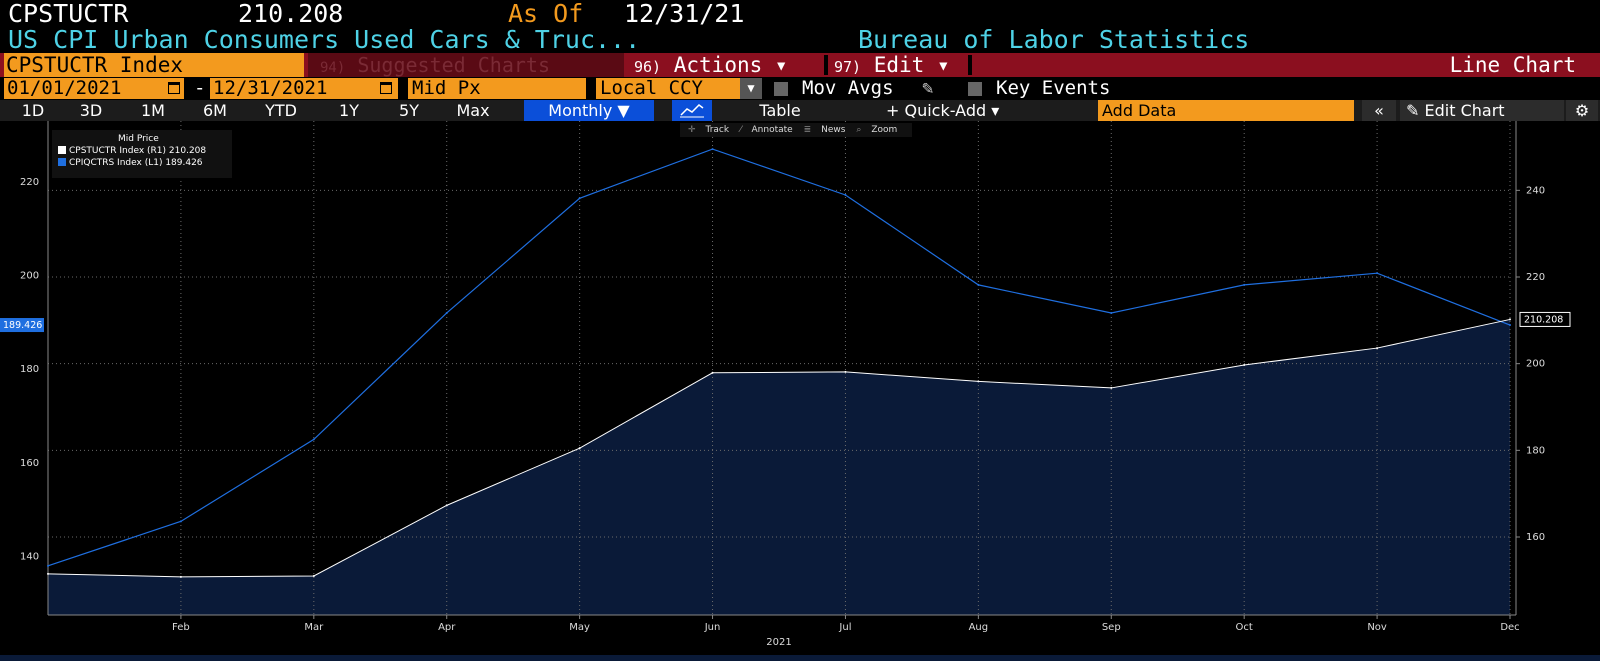 The image size is (1600, 661). I want to click on left-axis-tick-label: 140, so click(29, 556).